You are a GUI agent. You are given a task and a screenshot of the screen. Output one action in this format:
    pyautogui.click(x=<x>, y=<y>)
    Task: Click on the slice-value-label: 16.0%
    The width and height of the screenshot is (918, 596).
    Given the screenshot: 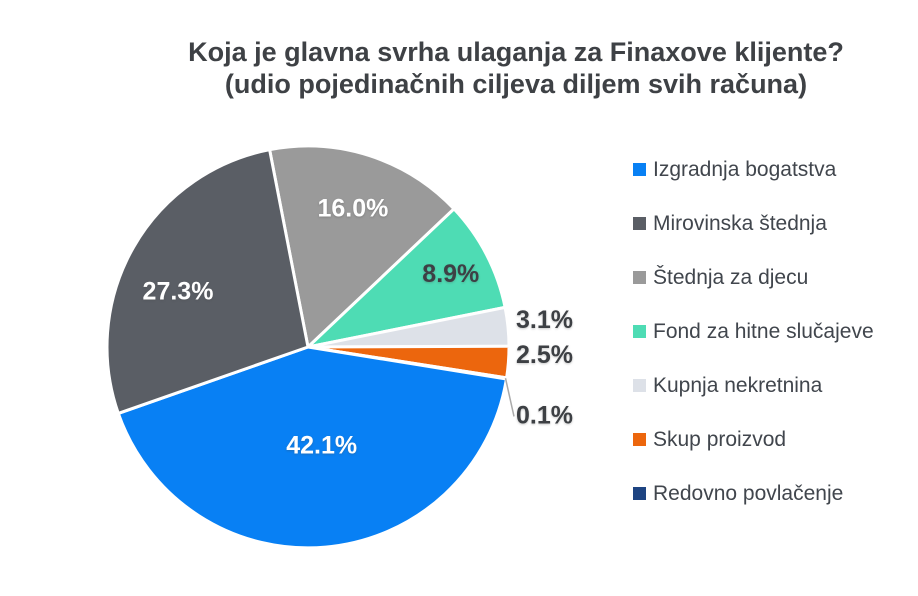 What is the action you would take?
    pyautogui.click(x=352, y=208)
    